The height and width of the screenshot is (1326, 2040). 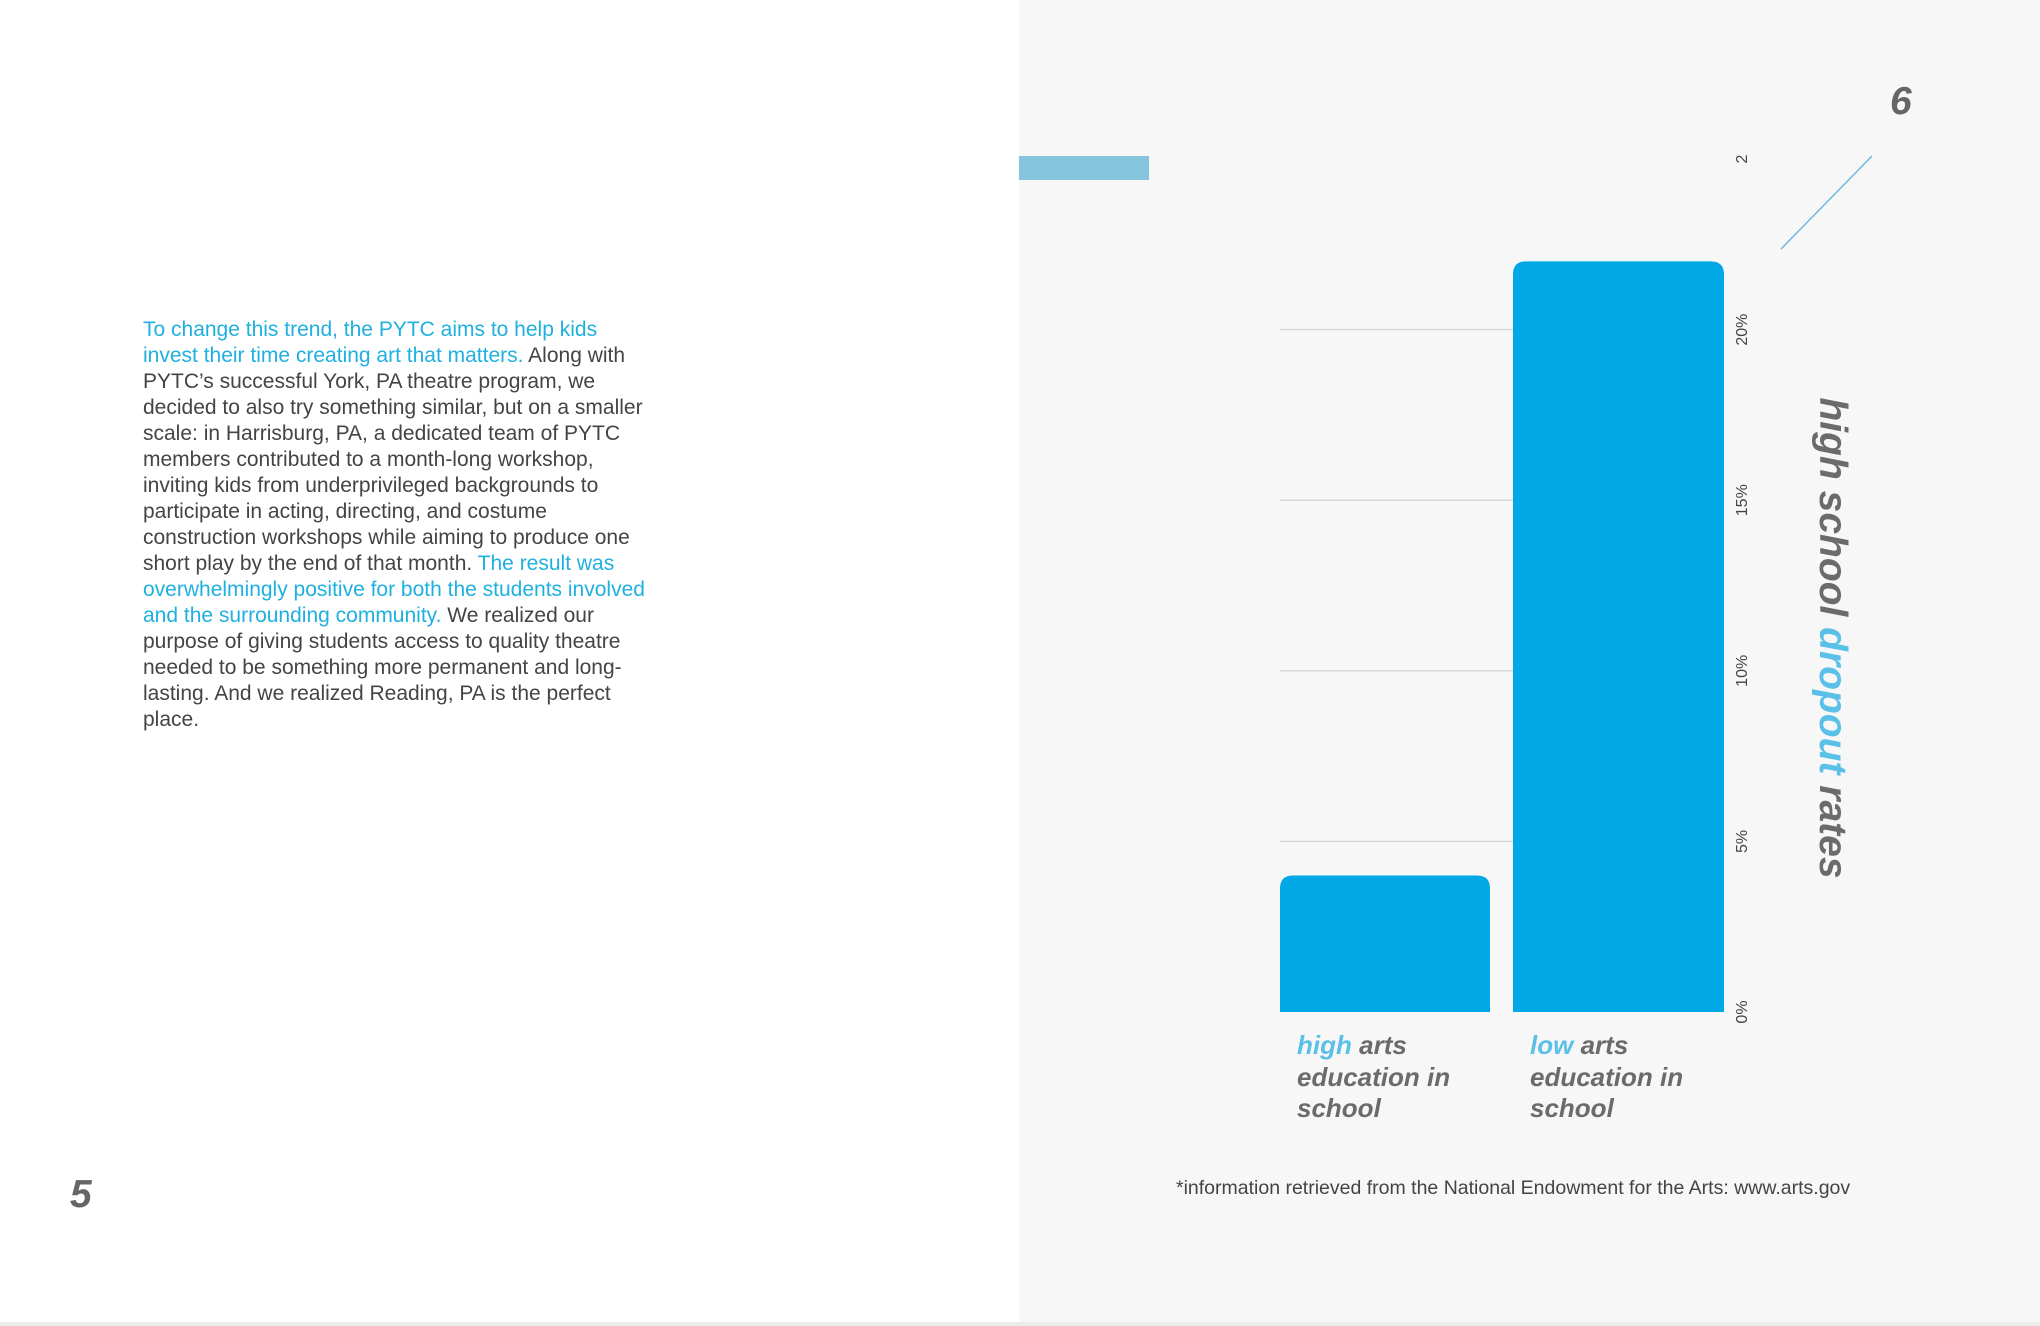 I want to click on page-number: 6, so click(x=1901, y=101).